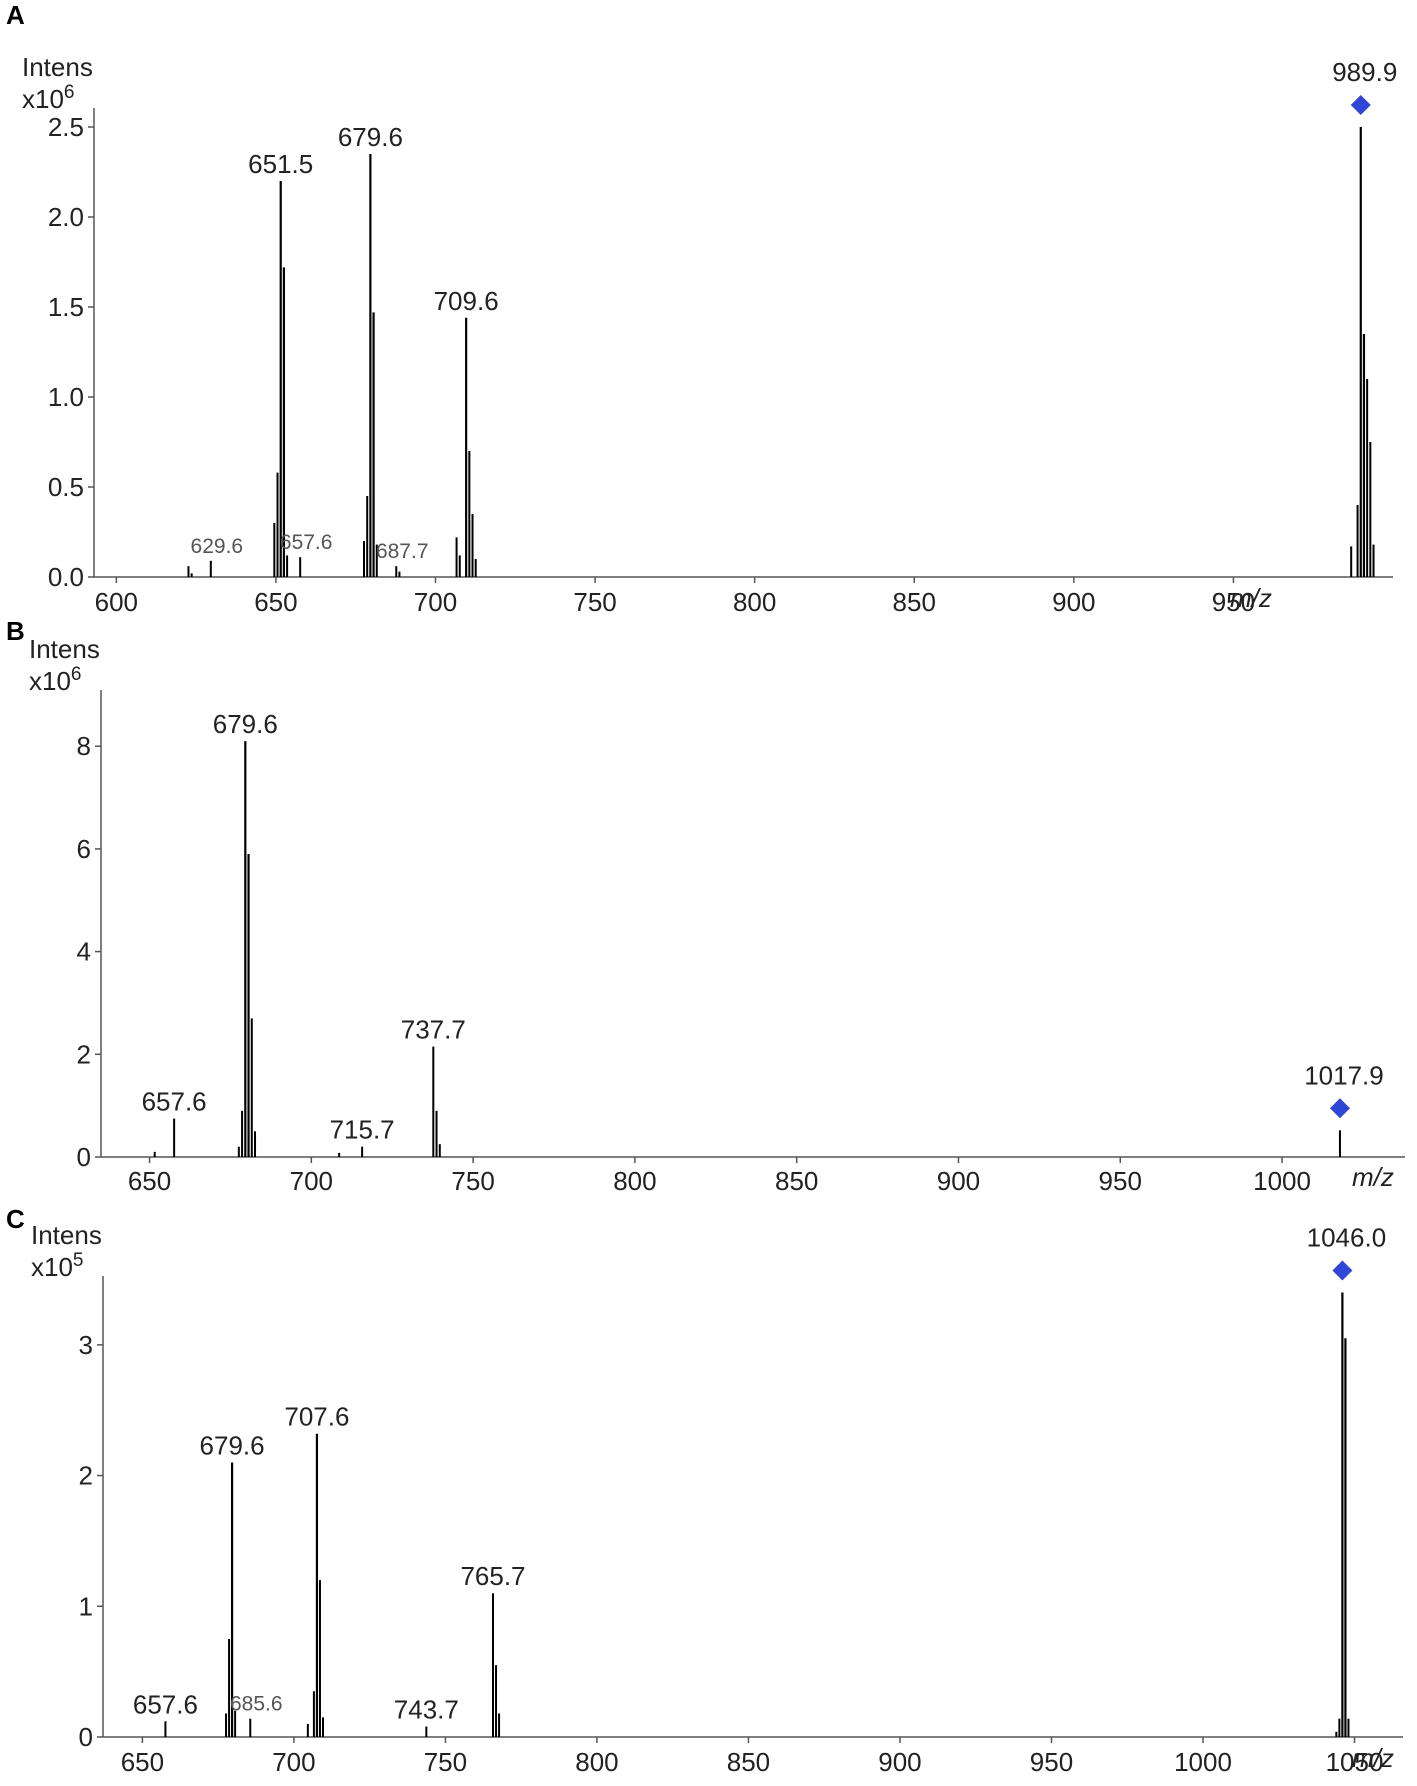 Image resolution: width=1417 pixels, height=1786 pixels. Describe the element at coordinates (84, 849) in the screenshot. I see `y-tick-label: 6` at that location.